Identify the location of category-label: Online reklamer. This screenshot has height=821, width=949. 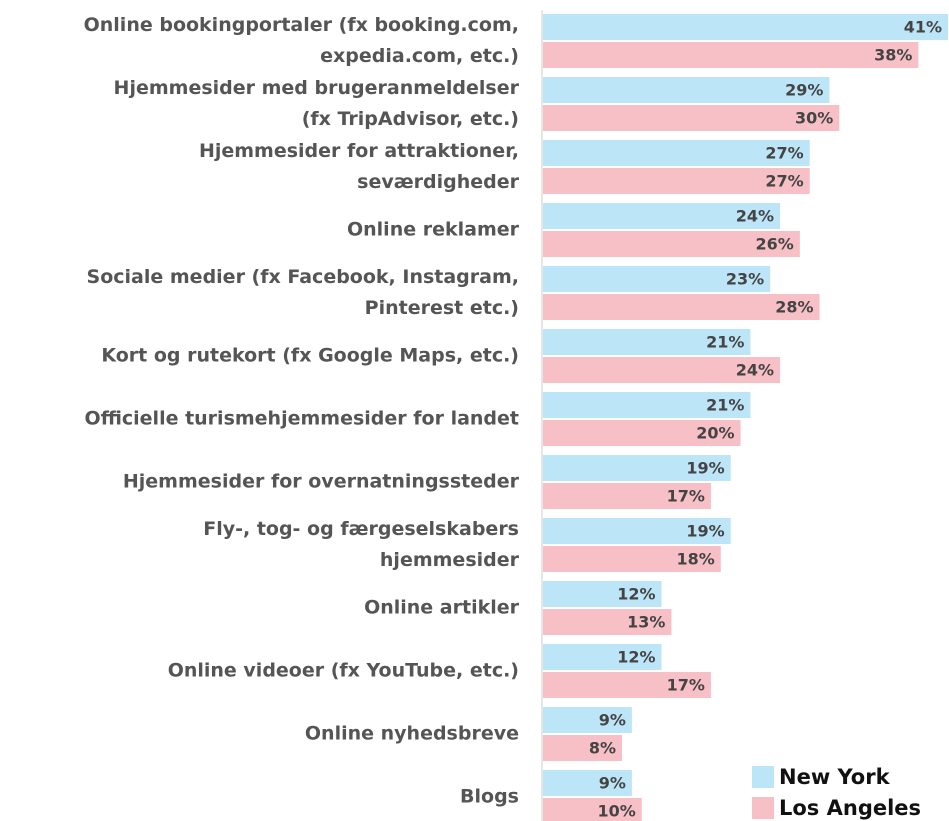
(433, 230).